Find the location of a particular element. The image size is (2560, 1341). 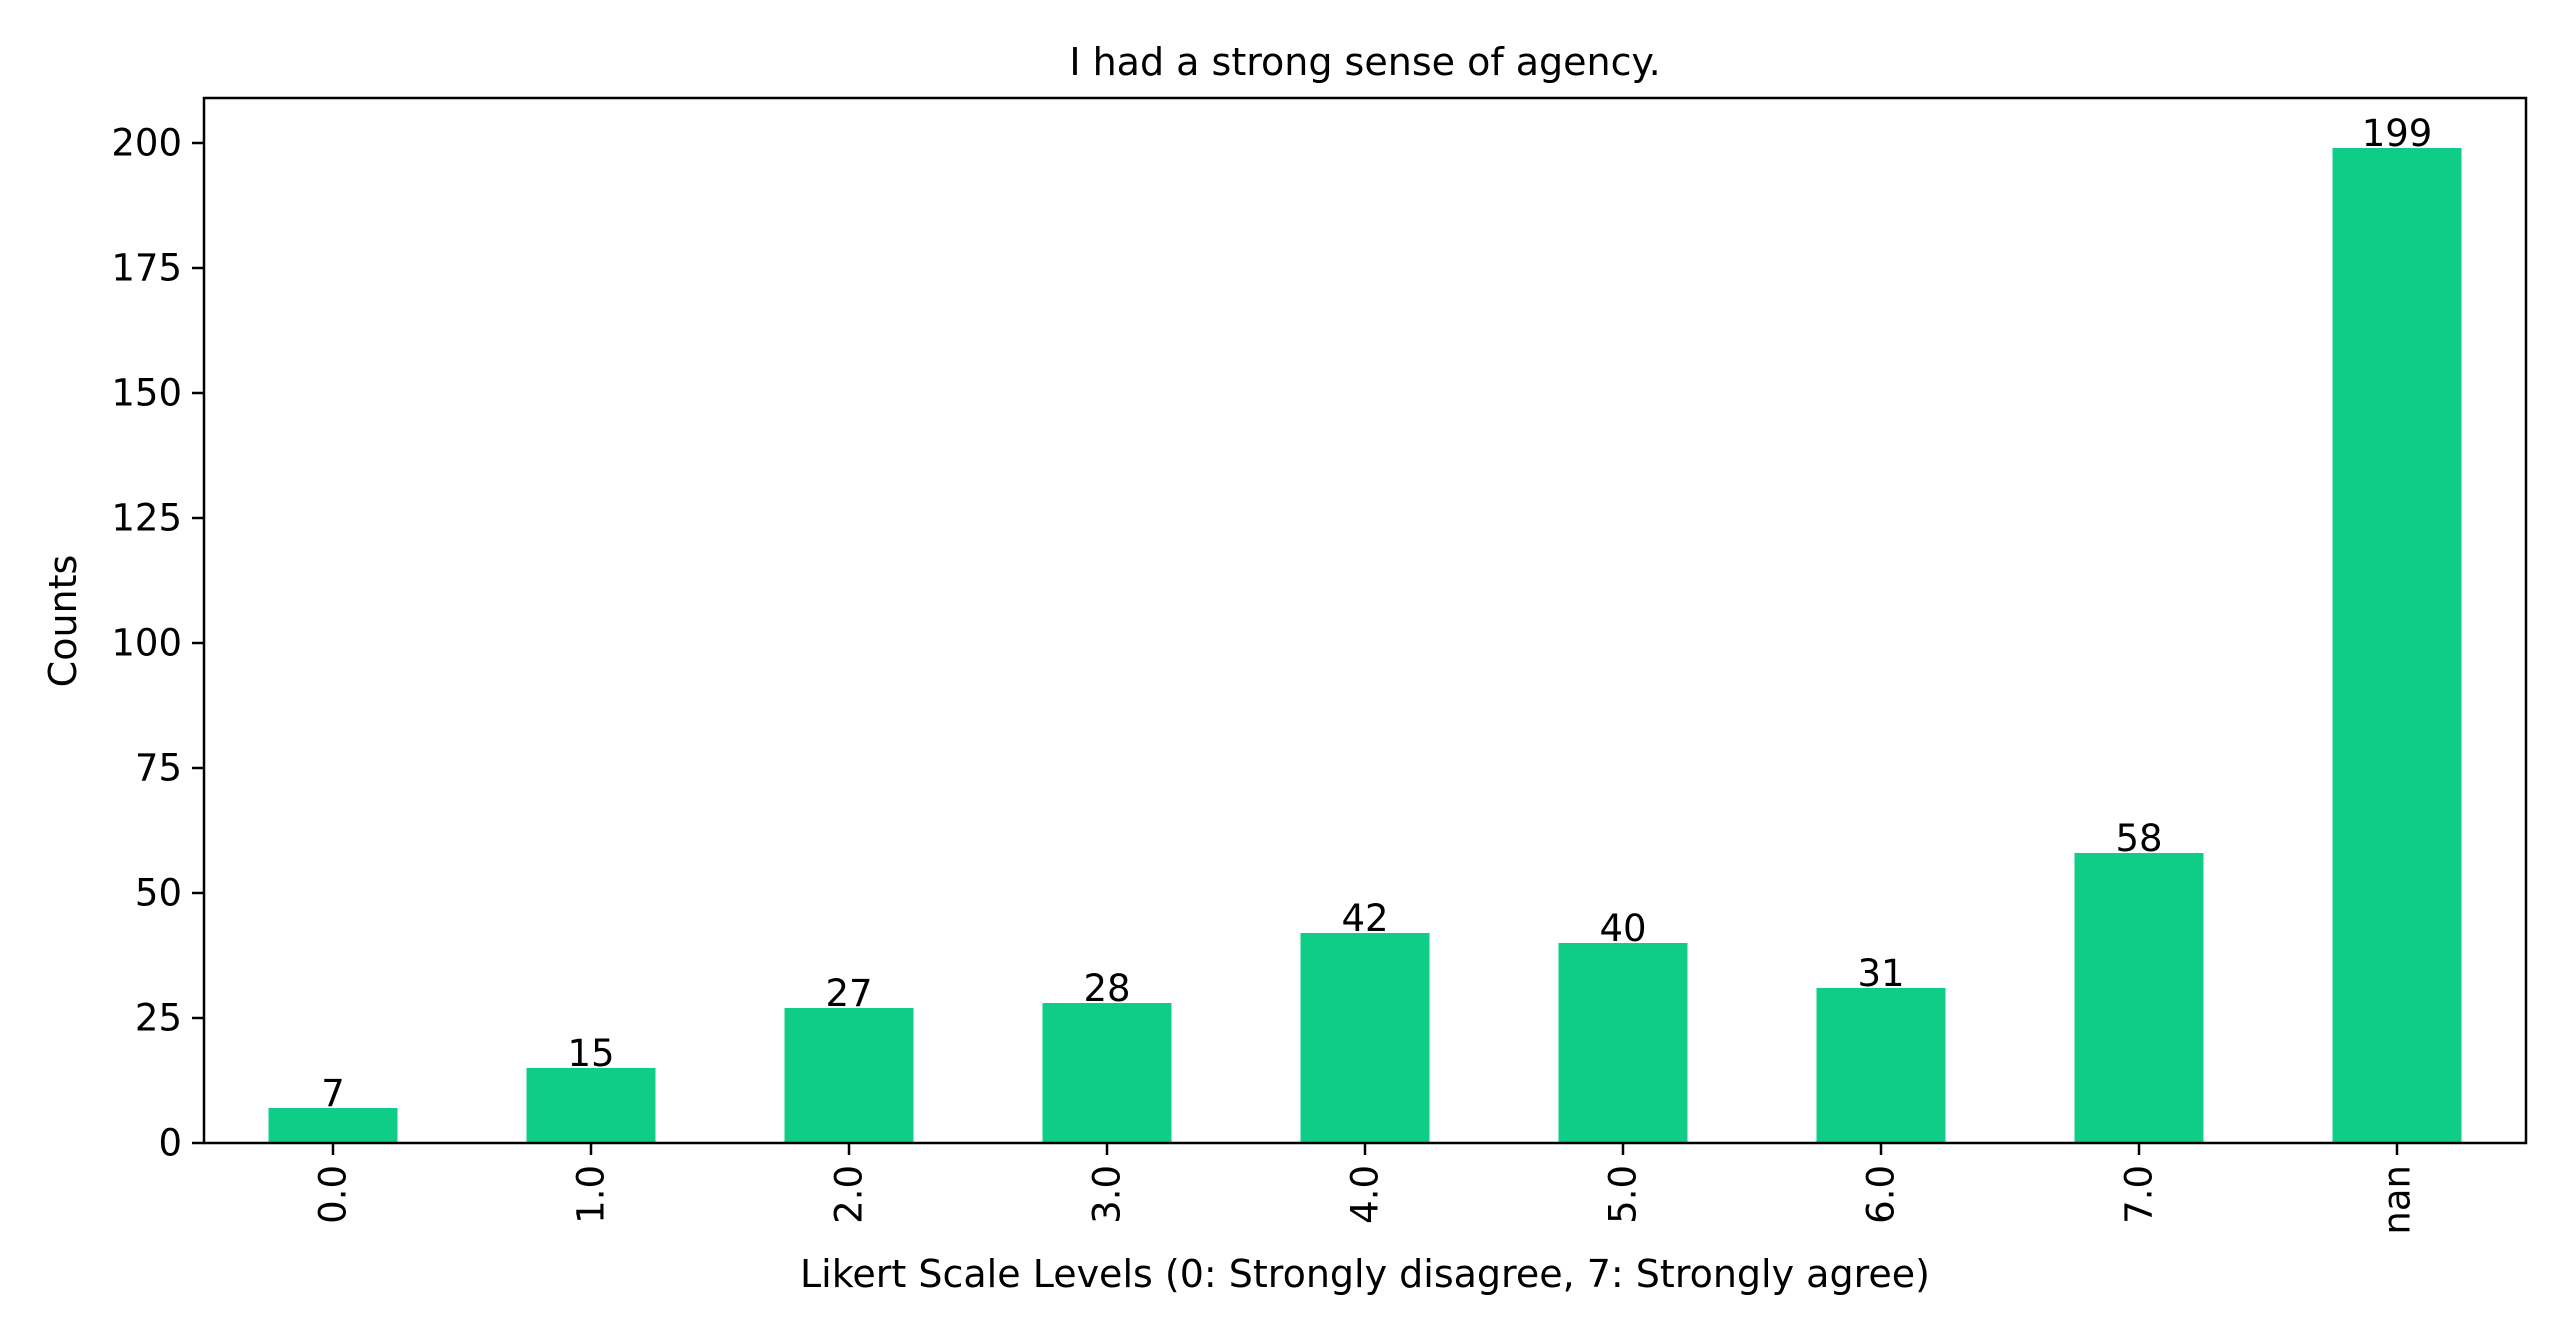

bar-2.0 is located at coordinates (849, 1075).